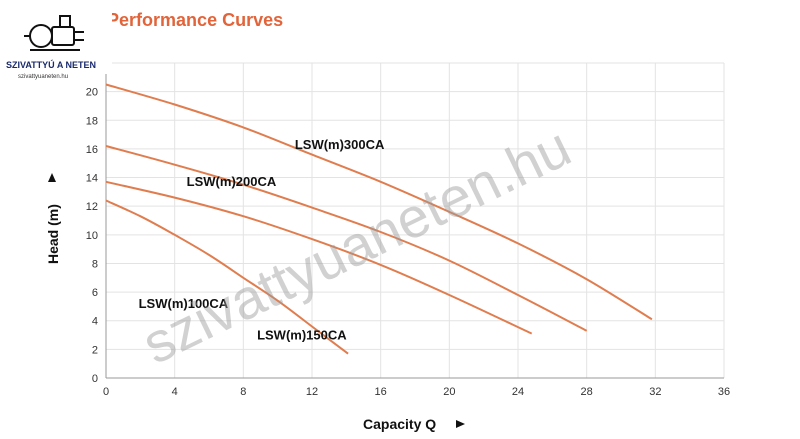 The width and height of the screenshot is (800, 439). I want to click on y-axis-label: Head (m), so click(53, 234).